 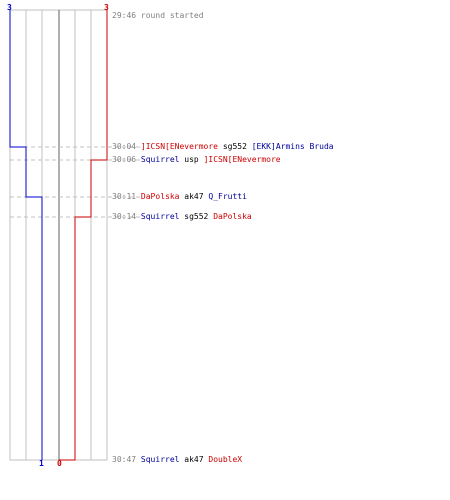 What do you see at coordinates (124, 196) in the screenshot?
I see `event-time: 30:11` at bounding box center [124, 196].